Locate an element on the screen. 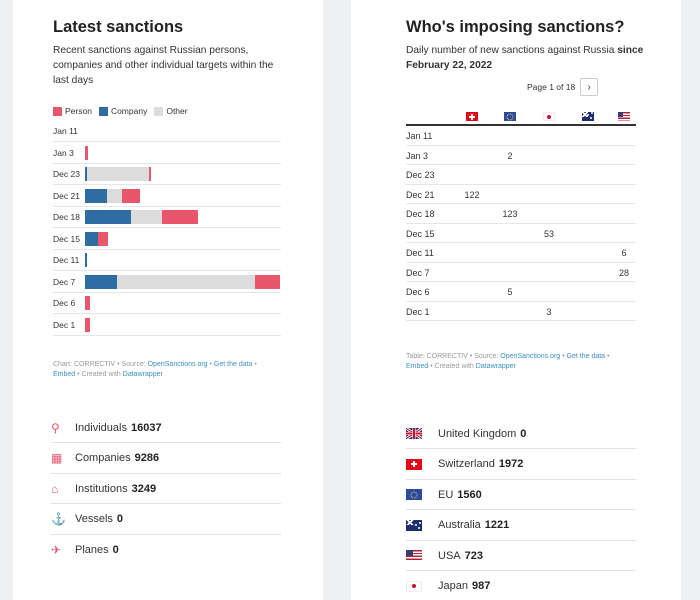  legend-company: Company is located at coordinates (123, 111).